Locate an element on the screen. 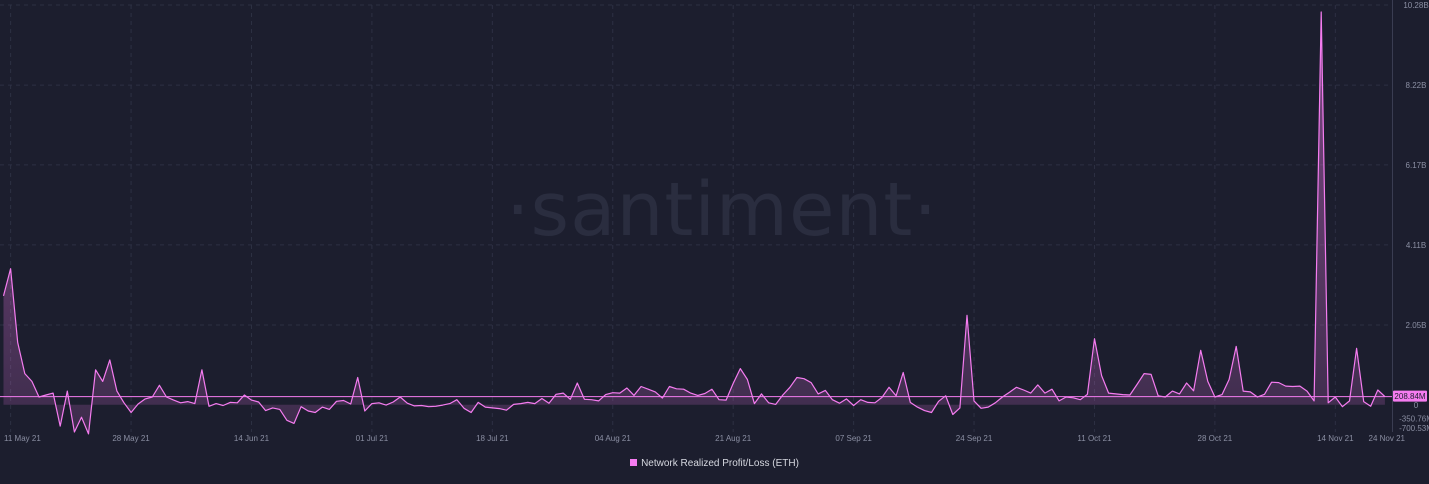  y-tick-label: 2.05B is located at coordinates (1416, 325).